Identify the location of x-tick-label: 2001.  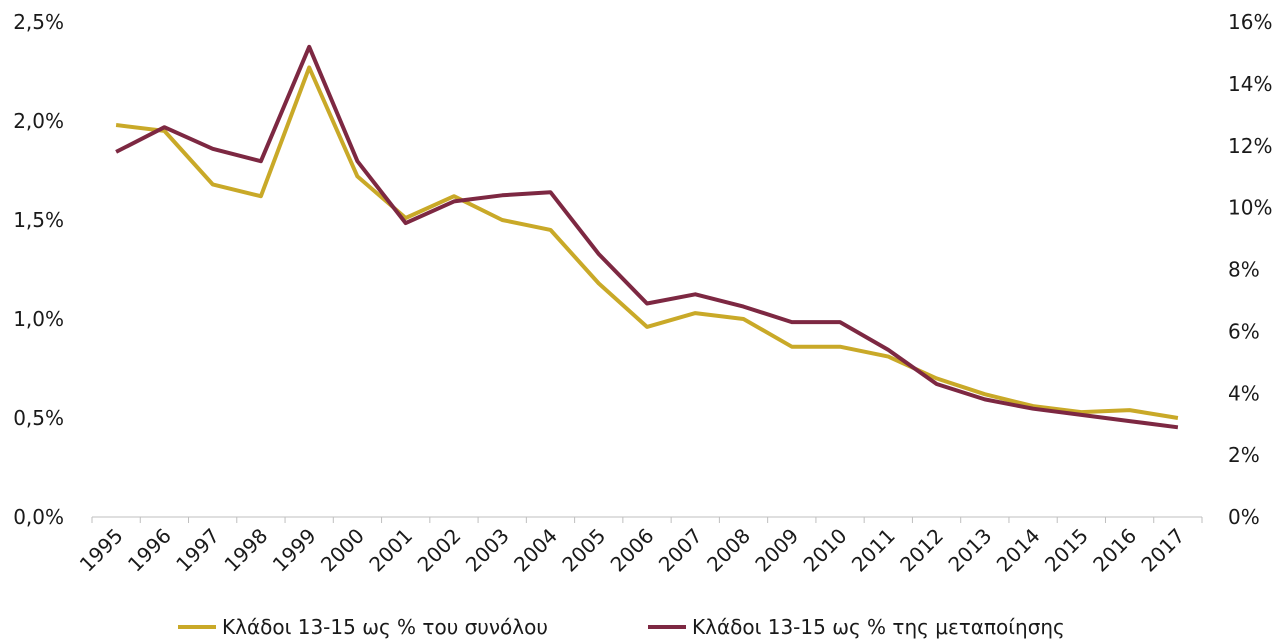
(390, 550).